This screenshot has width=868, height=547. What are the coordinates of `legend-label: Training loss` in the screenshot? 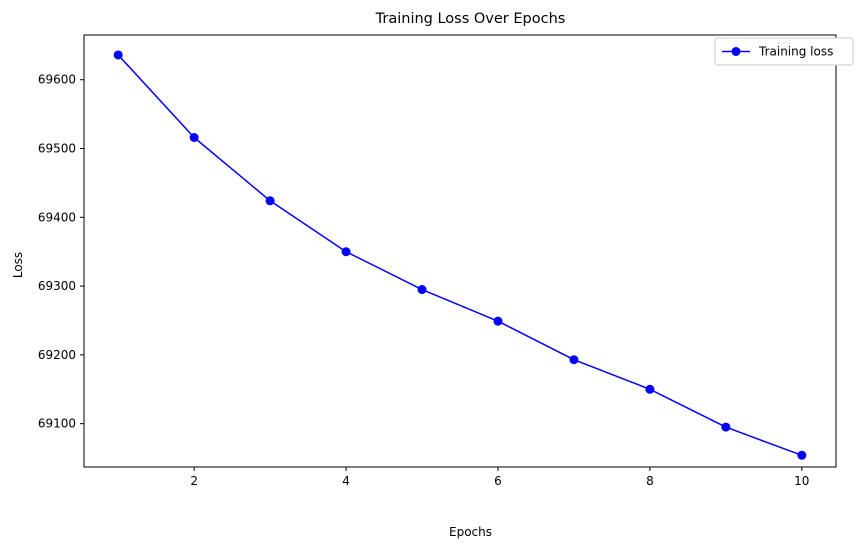 It's located at (795, 52).